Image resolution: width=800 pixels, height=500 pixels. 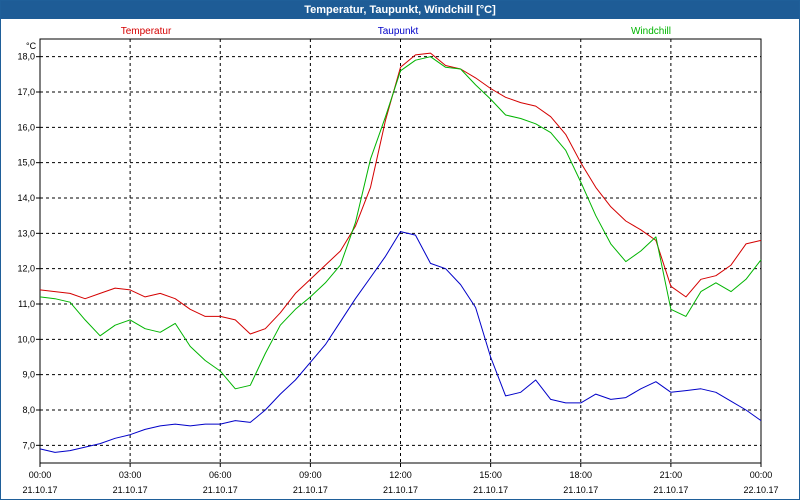 I want to click on y-tick-label: 11,0, so click(x=26, y=304).